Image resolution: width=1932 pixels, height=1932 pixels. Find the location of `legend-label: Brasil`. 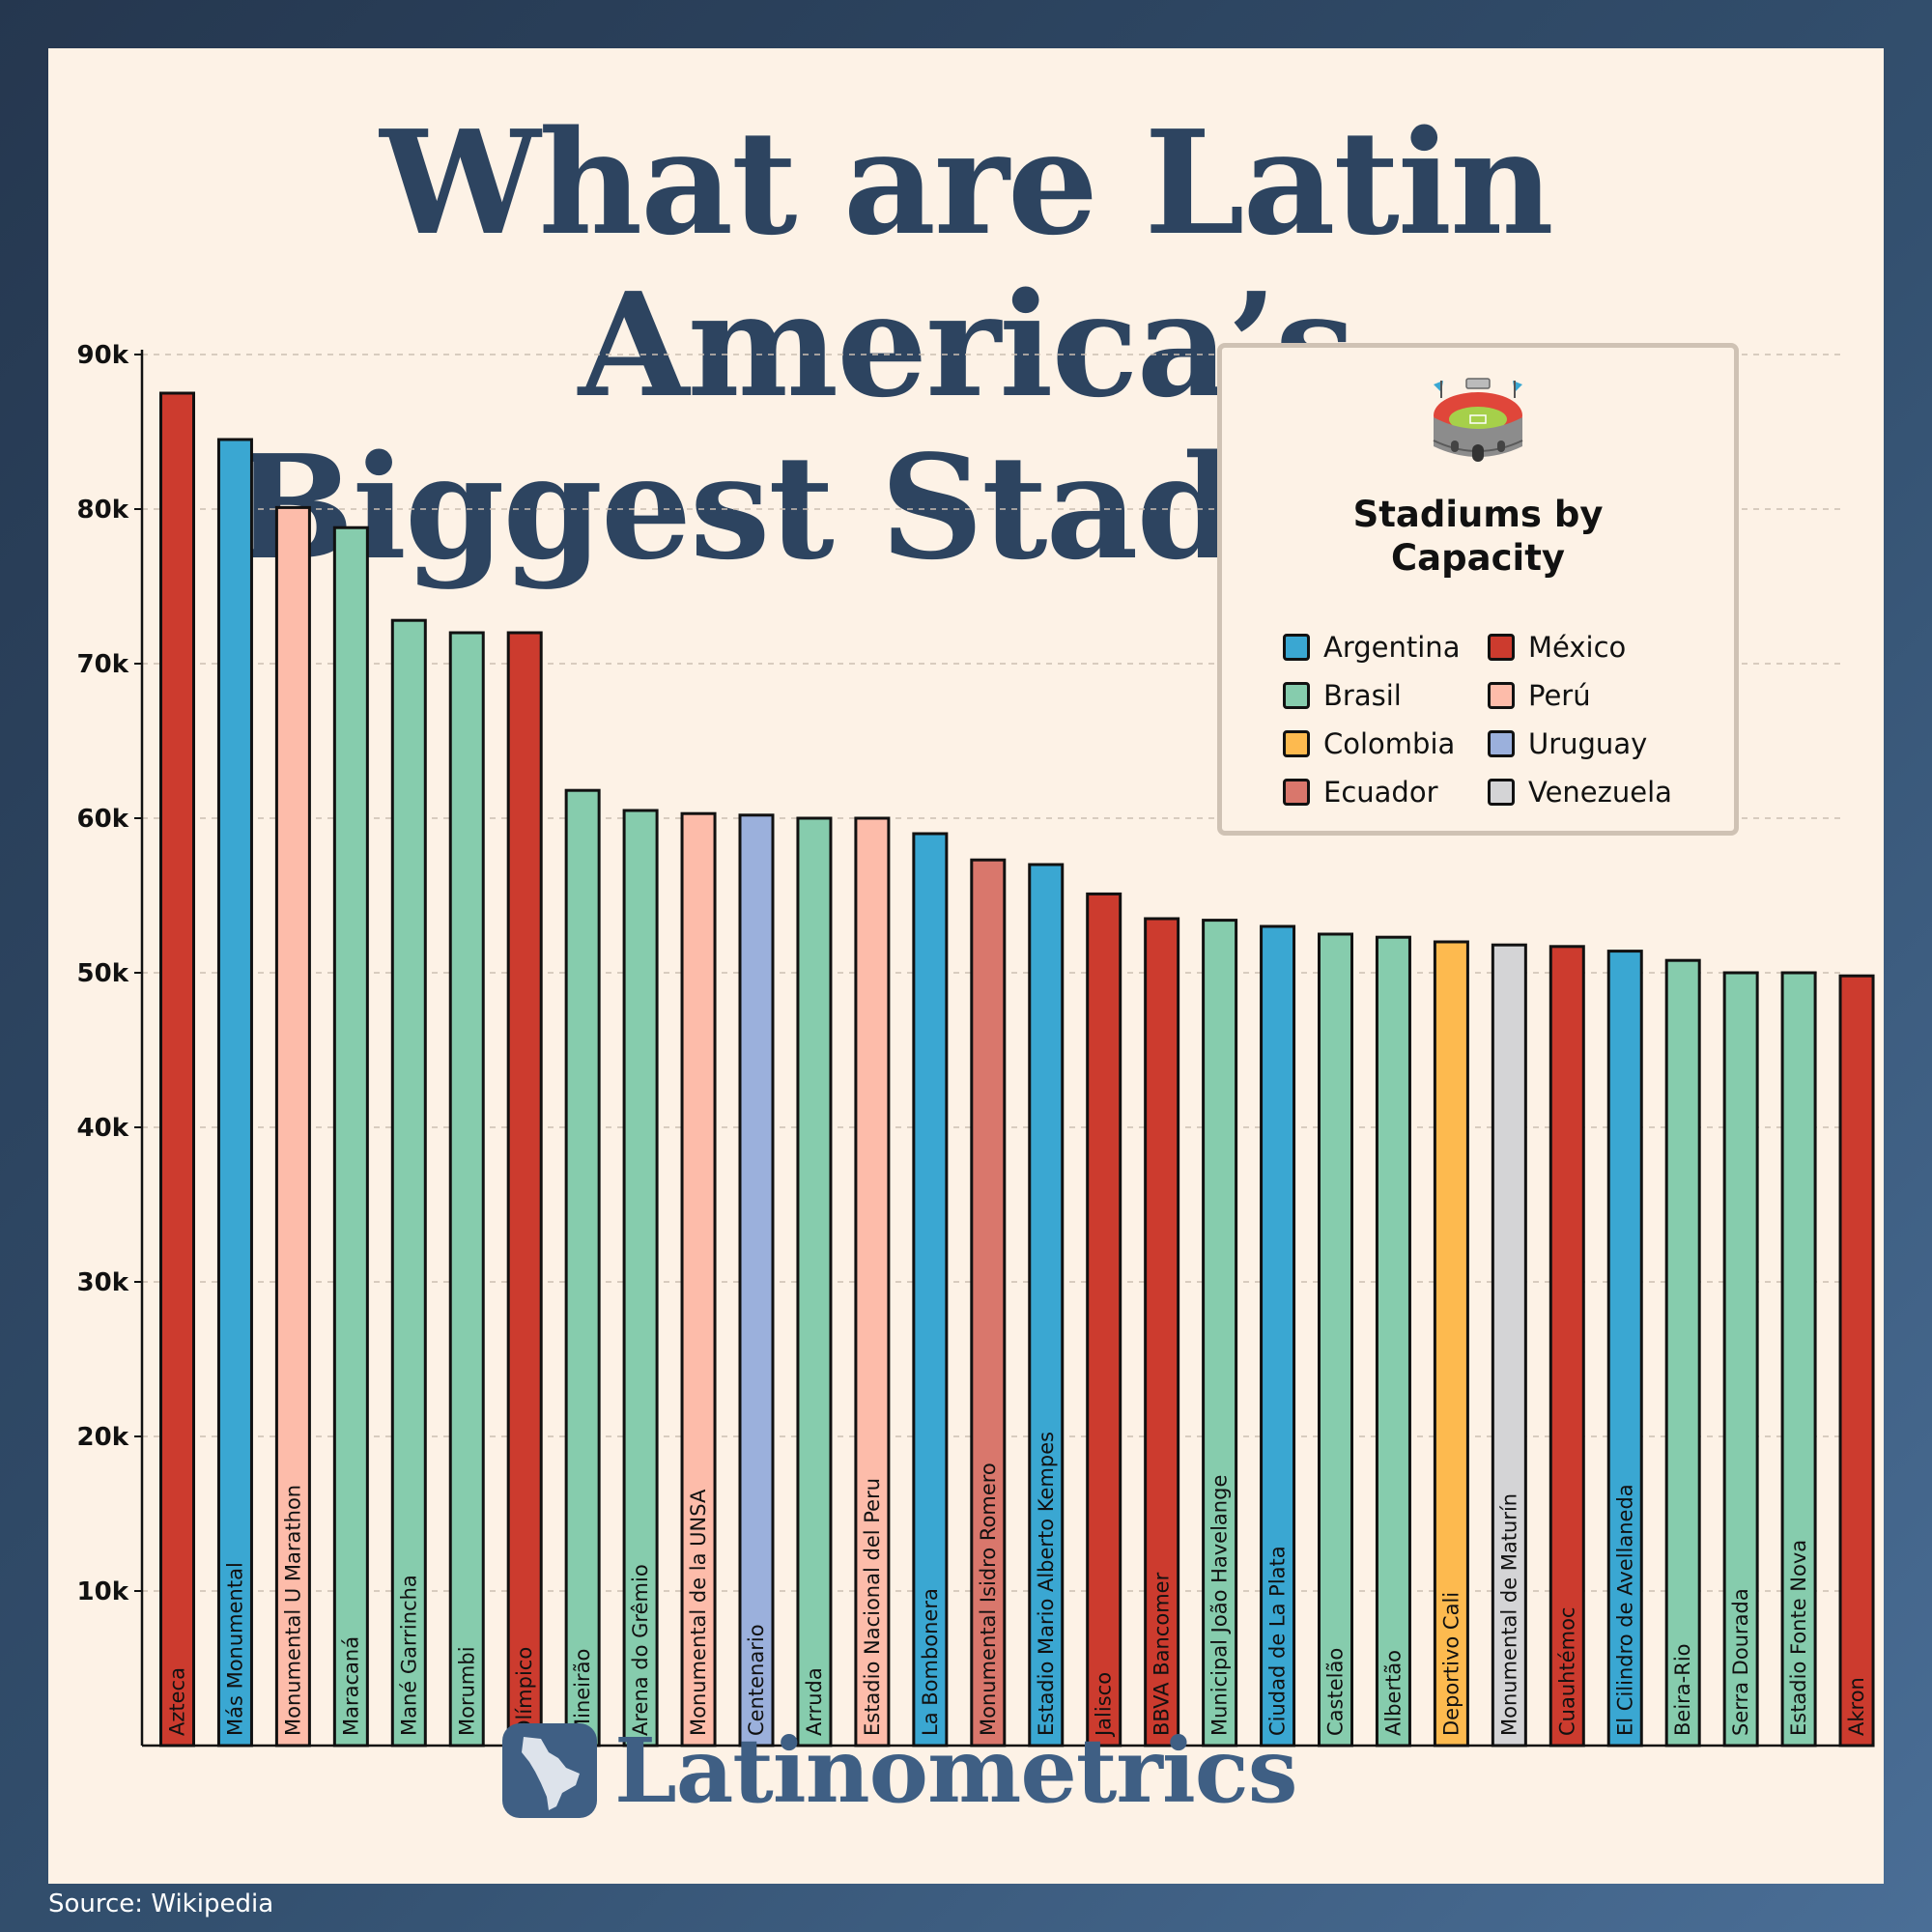

legend-label: Brasil is located at coordinates (1362, 695).